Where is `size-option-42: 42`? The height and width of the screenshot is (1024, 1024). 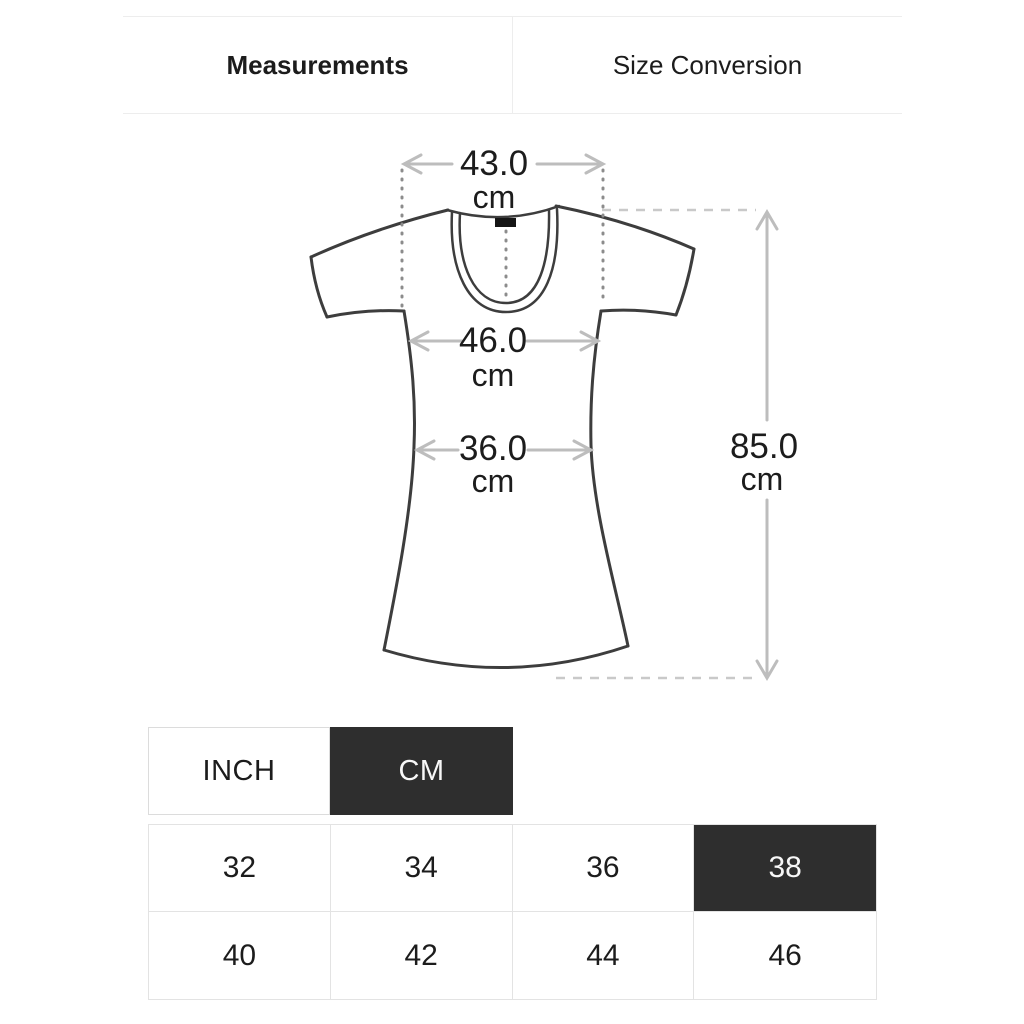
size-option-42: 42 is located at coordinates (421, 955).